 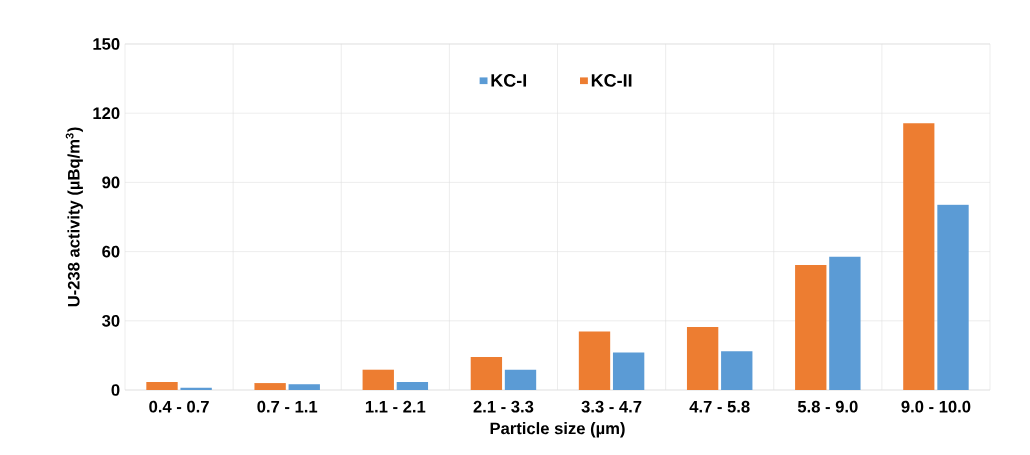 What do you see at coordinates (111, 182) in the screenshot?
I see `y-tick-label: 90` at bounding box center [111, 182].